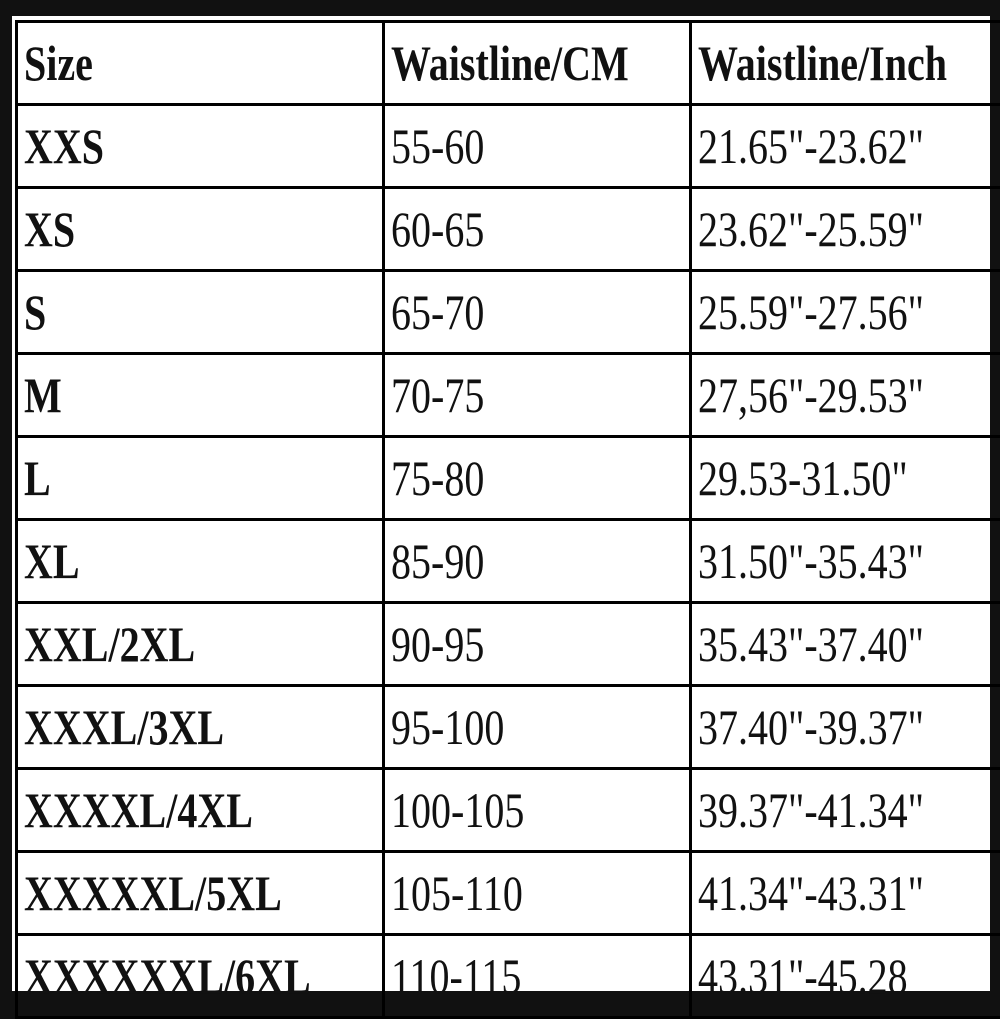  What do you see at coordinates (537, 810) in the screenshot?
I see `waist-cm-cell: 100-105` at bounding box center [537, 810].